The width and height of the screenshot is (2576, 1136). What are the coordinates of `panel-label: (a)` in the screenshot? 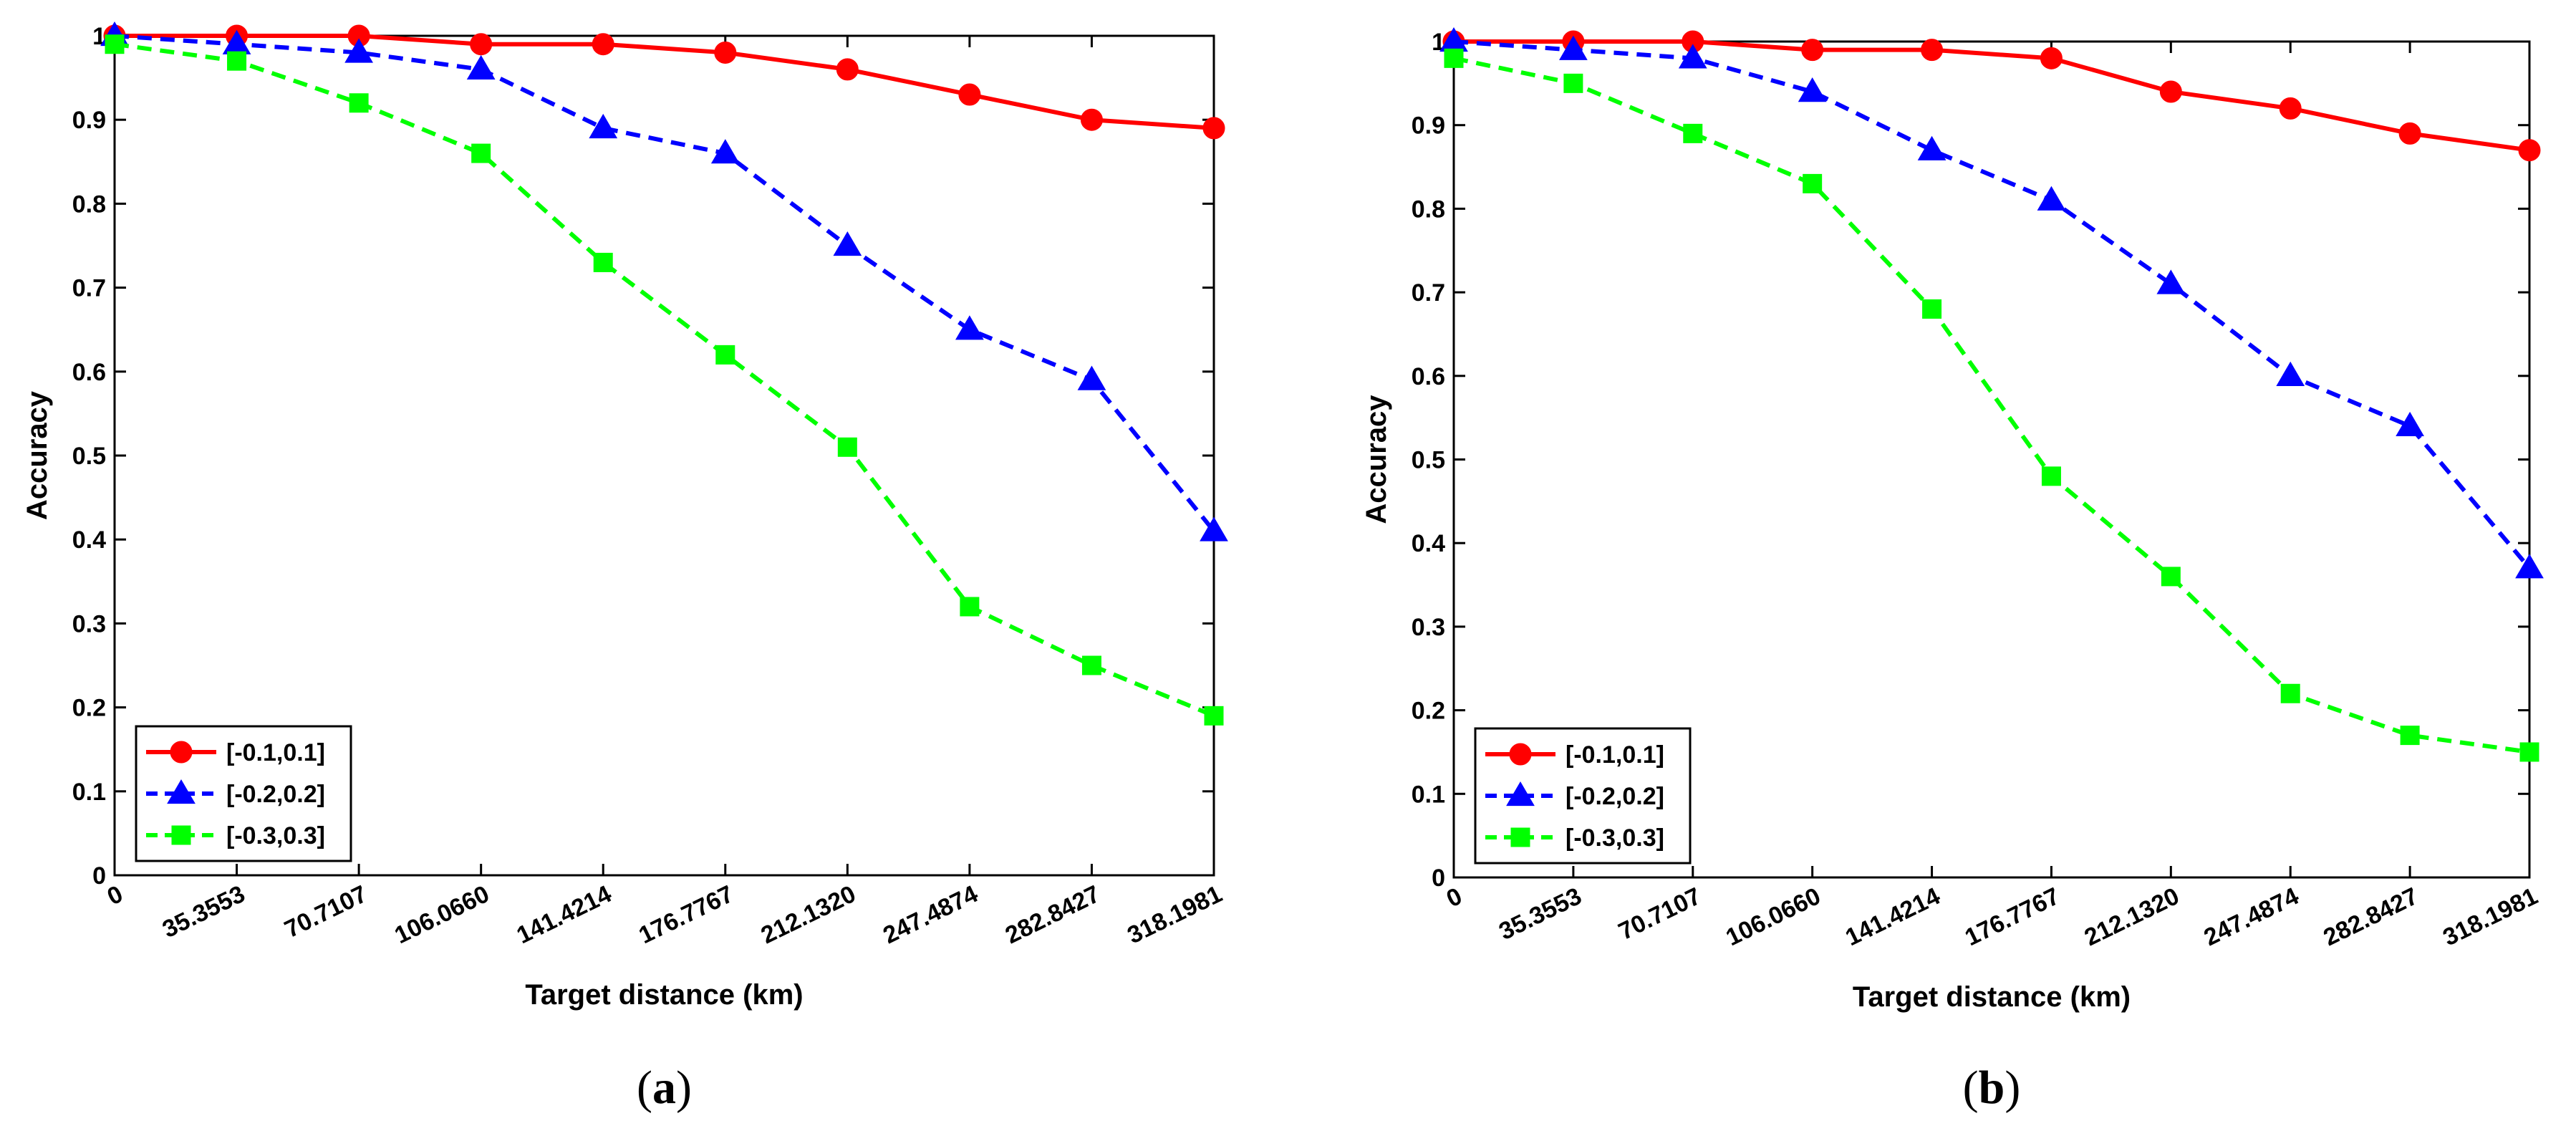 It's located at (664, 1088).